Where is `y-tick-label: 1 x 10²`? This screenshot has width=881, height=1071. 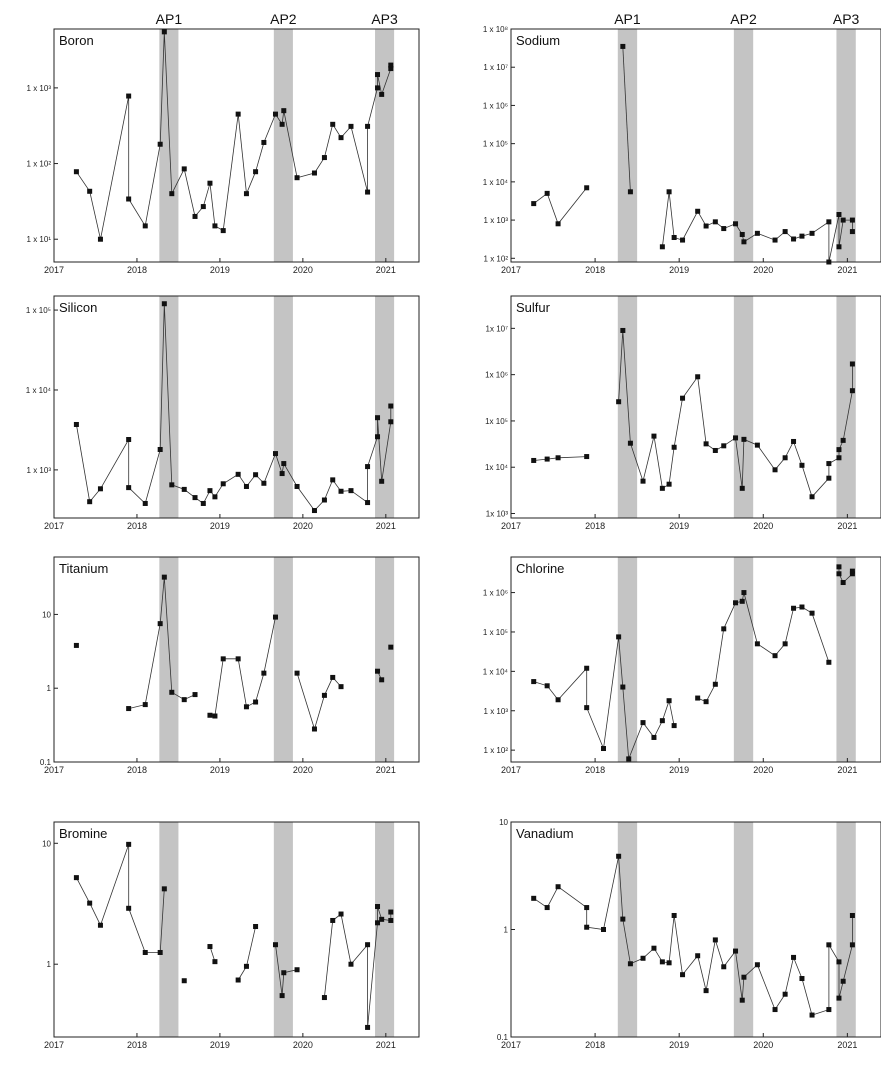 y-tick-label: 1 x 10² is located at coordinates (39, 164).